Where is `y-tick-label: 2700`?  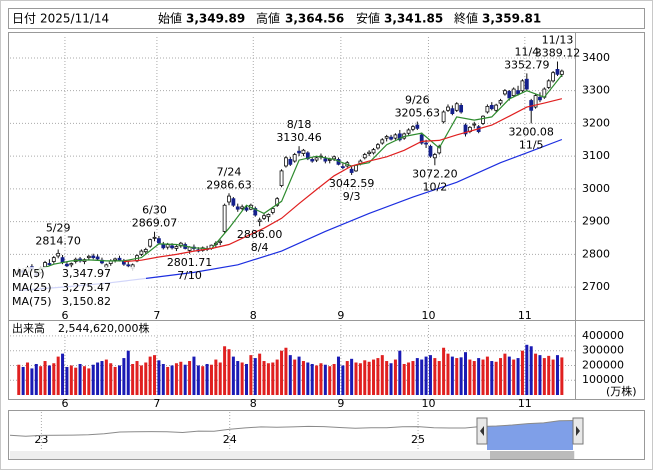
y-tick-label: 2700 is located at coordinates (596, 286).